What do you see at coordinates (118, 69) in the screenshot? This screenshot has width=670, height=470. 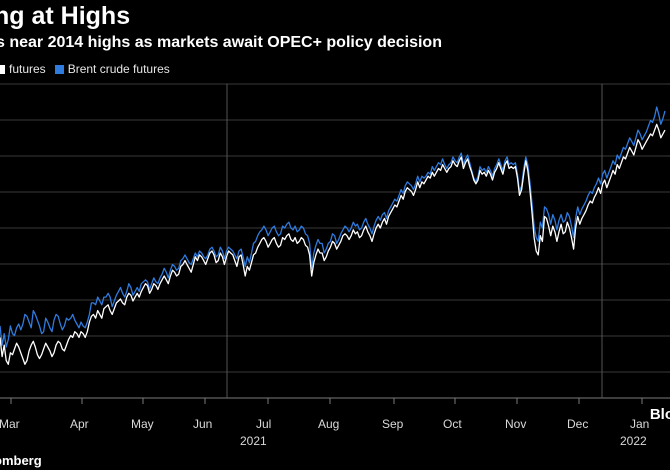 I see `legend-label-brent: Brent crude futures` at bounding box center [118, 69].